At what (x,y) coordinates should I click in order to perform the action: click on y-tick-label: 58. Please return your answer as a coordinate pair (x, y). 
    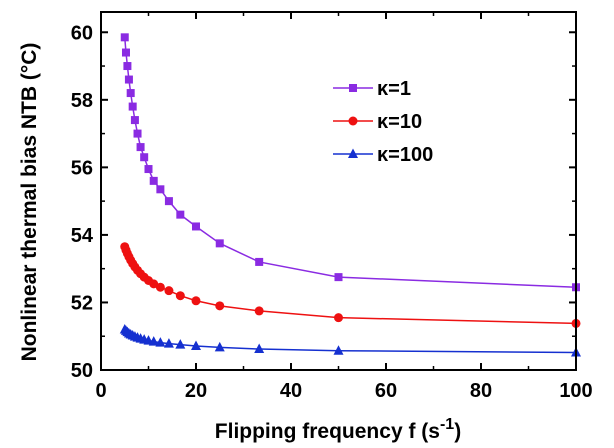
    Looking at the image, I should click on (82, 101).